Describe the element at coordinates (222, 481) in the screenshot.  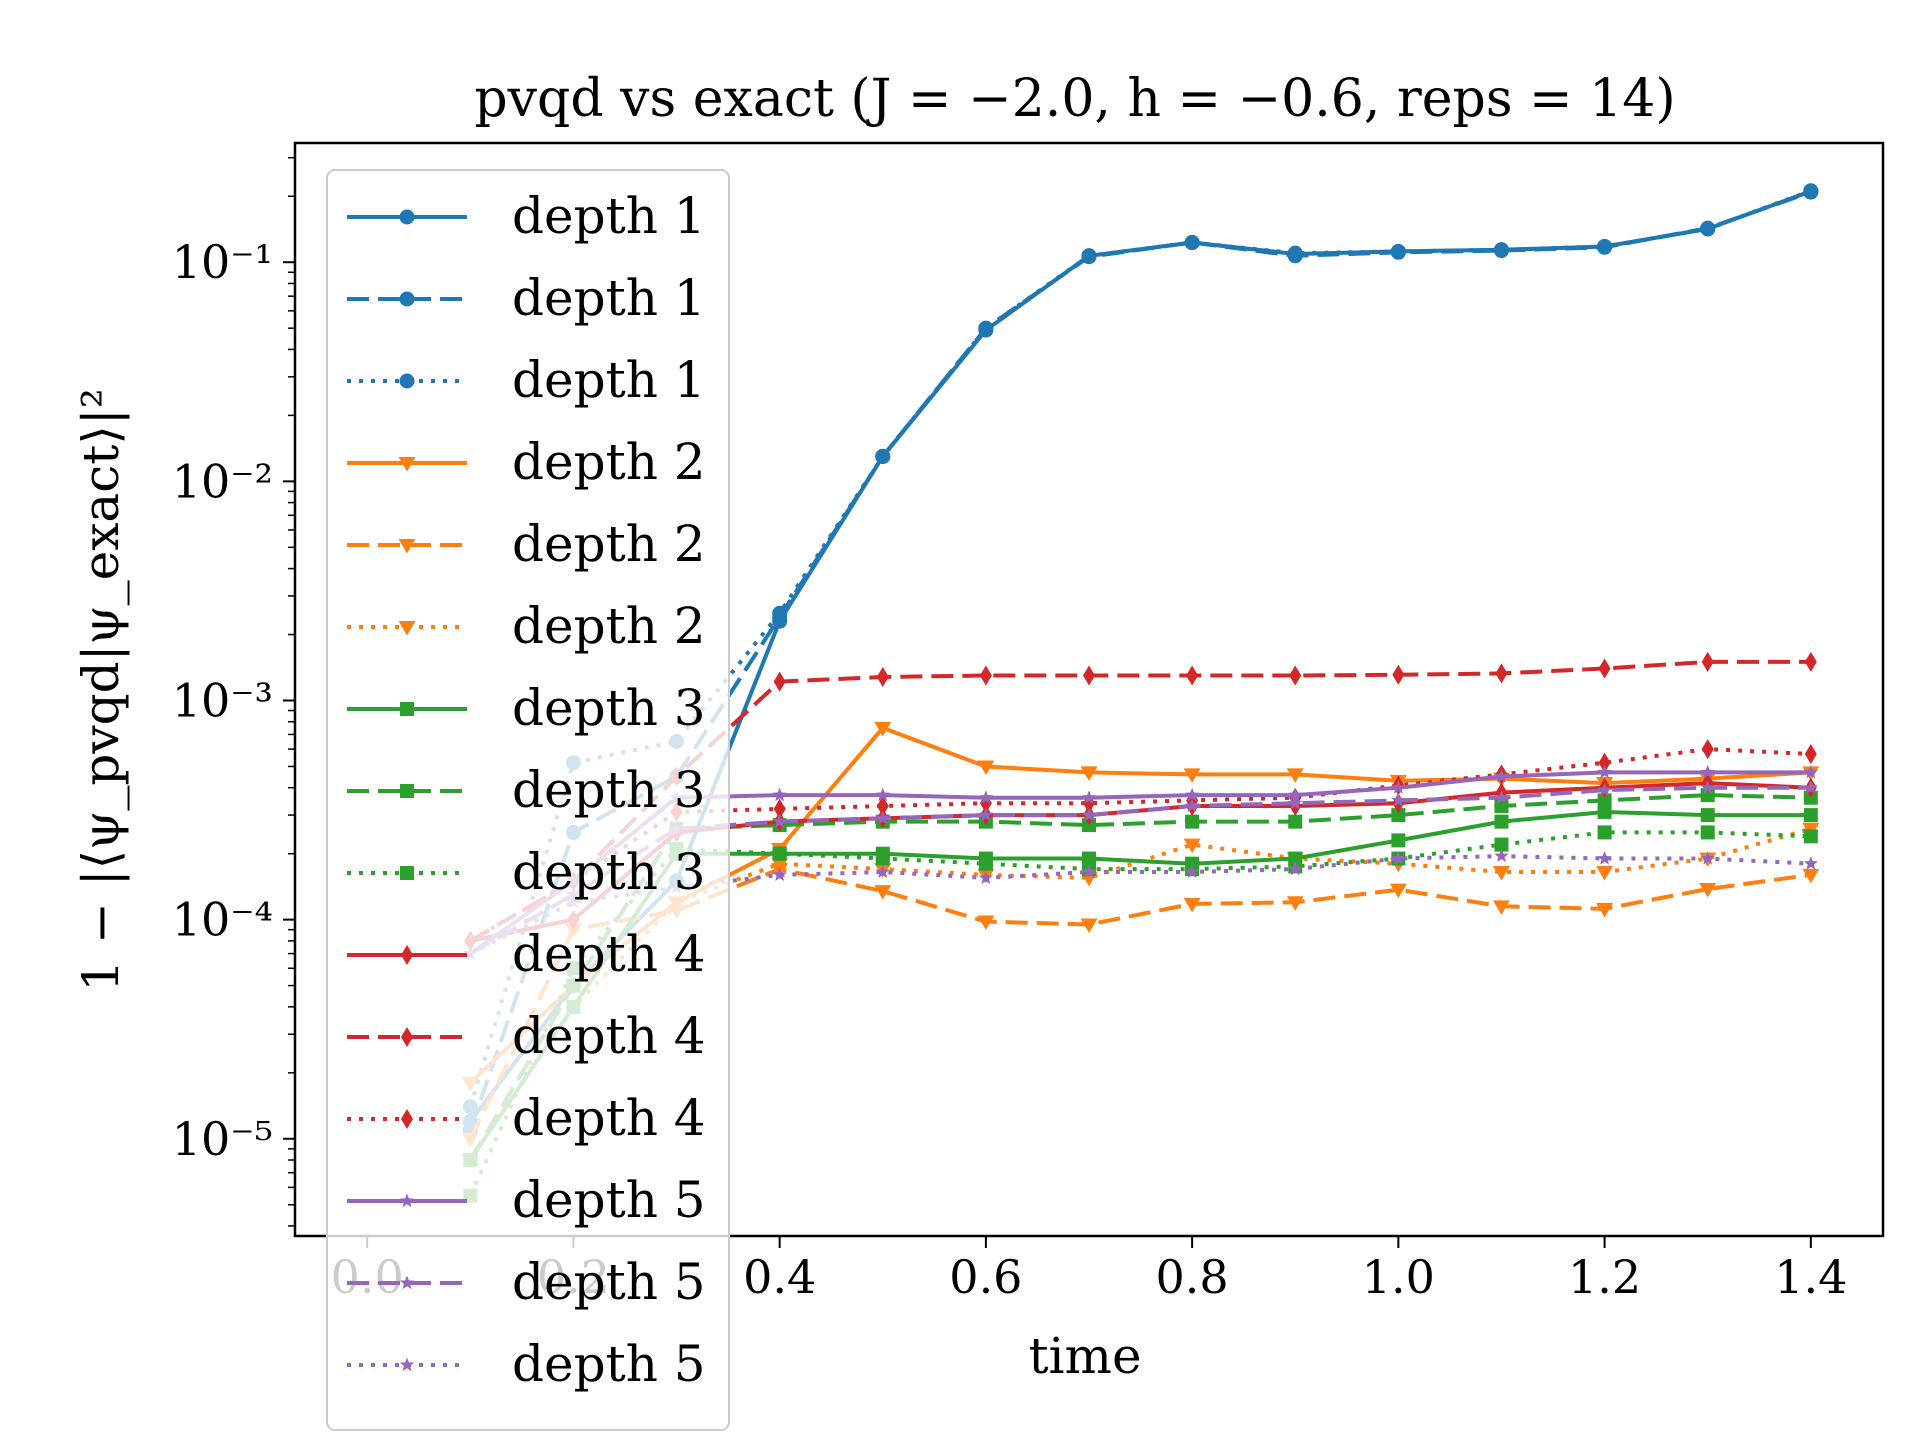
I see `y-tick-label: 10⁻²` at that location.